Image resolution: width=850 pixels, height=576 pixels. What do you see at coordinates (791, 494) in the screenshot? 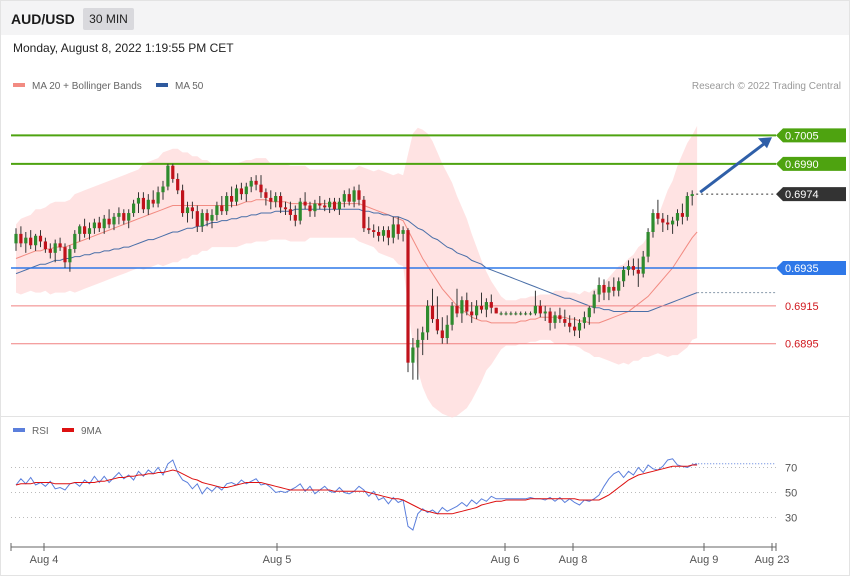
I see `rsi-tick-label: 50` at bounding box center [791, 494].